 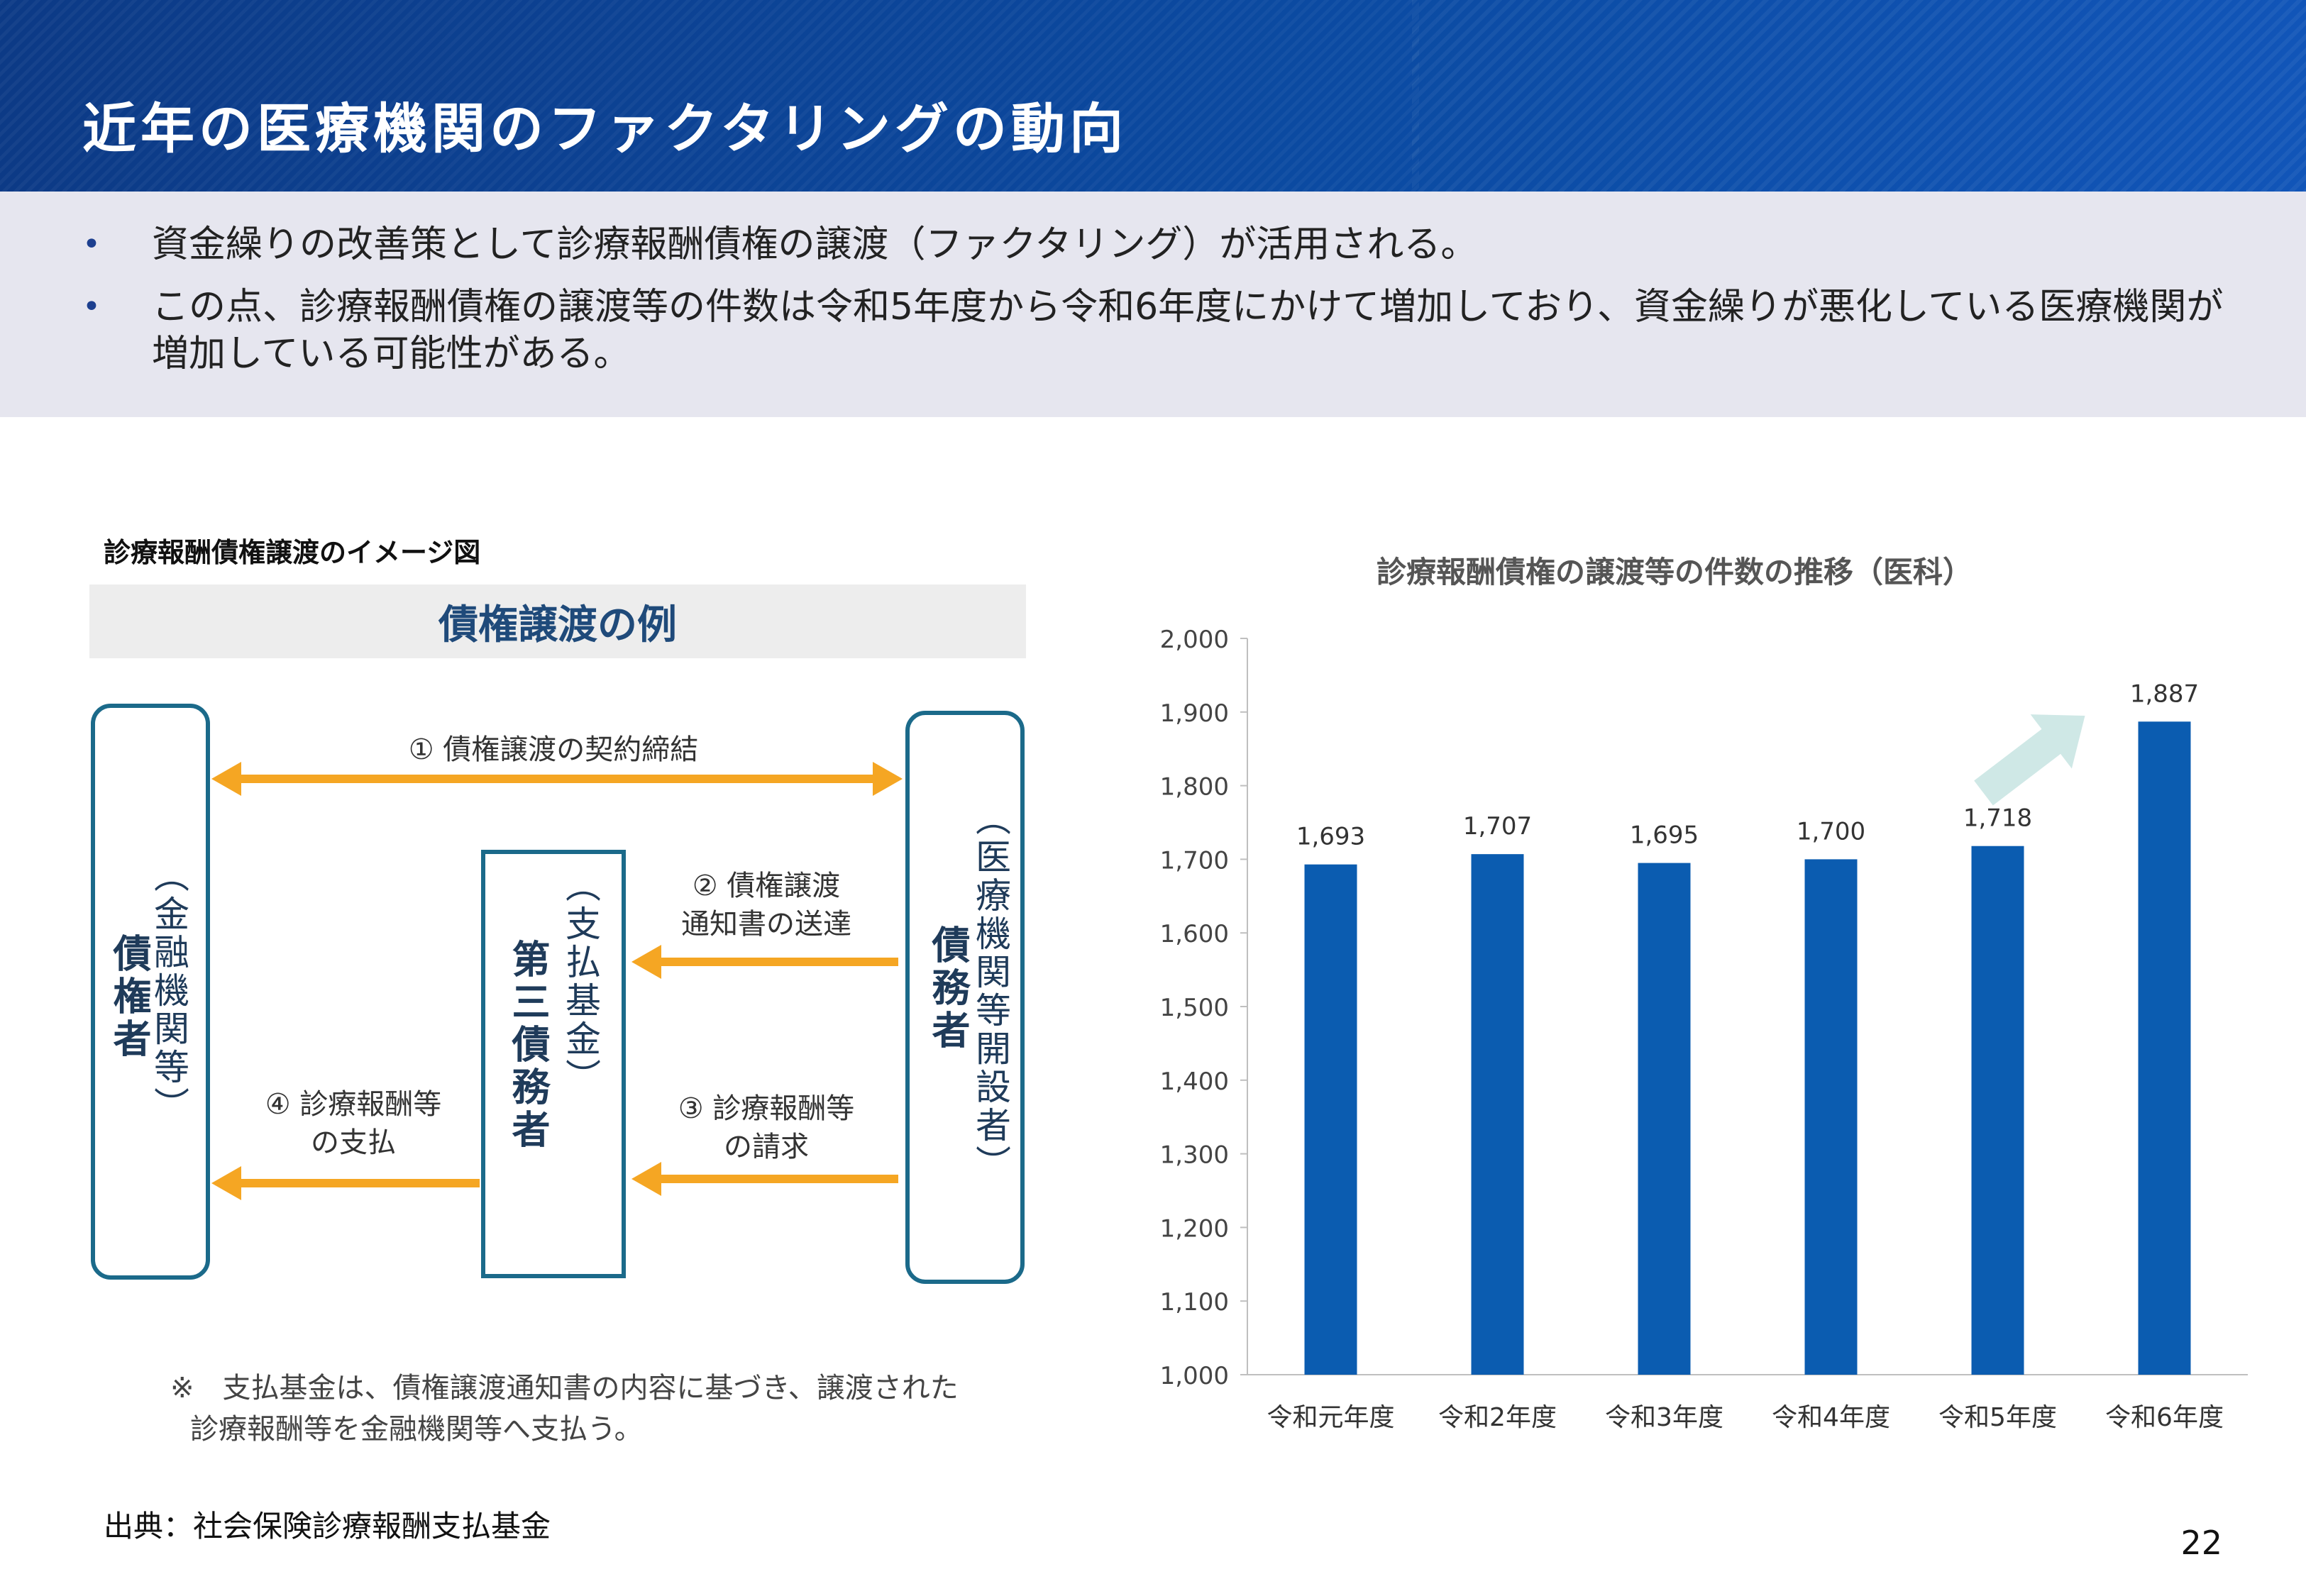 I want to click on diagram-title: 診療報酬債権譲渡のイメージ図, so click(x=292, y=552).